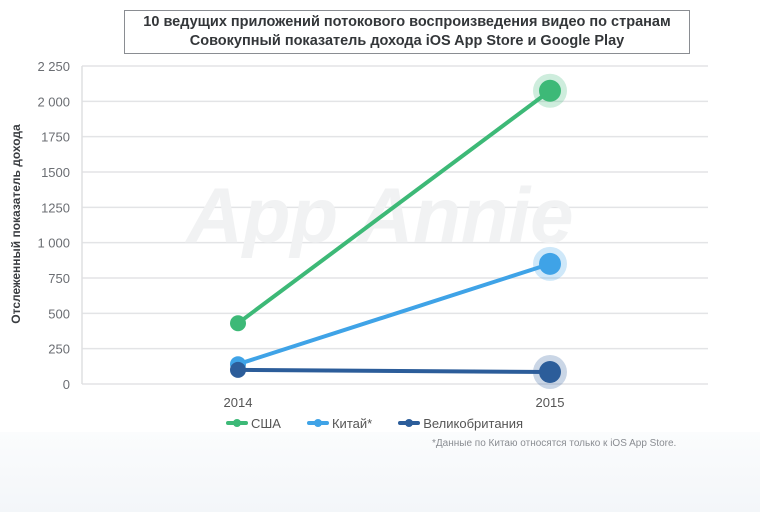 The image size is (760, 512). I want to click on y-tick-label: 2 250, so click(53, 66).